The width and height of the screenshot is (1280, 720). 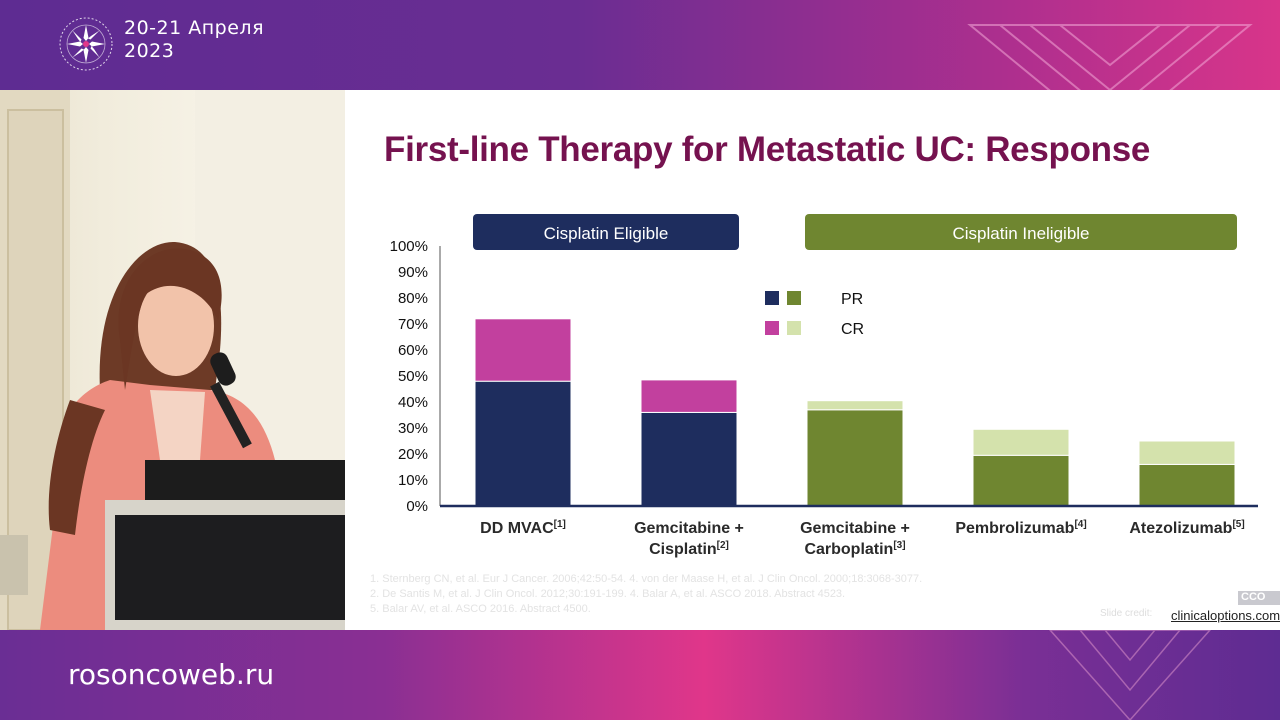 What do you see at coordinates (689, 539) in the screenshot?
I see `x-category-label: Gemcitabine + Cisplatin[2]` at bounding box center [689, 539].